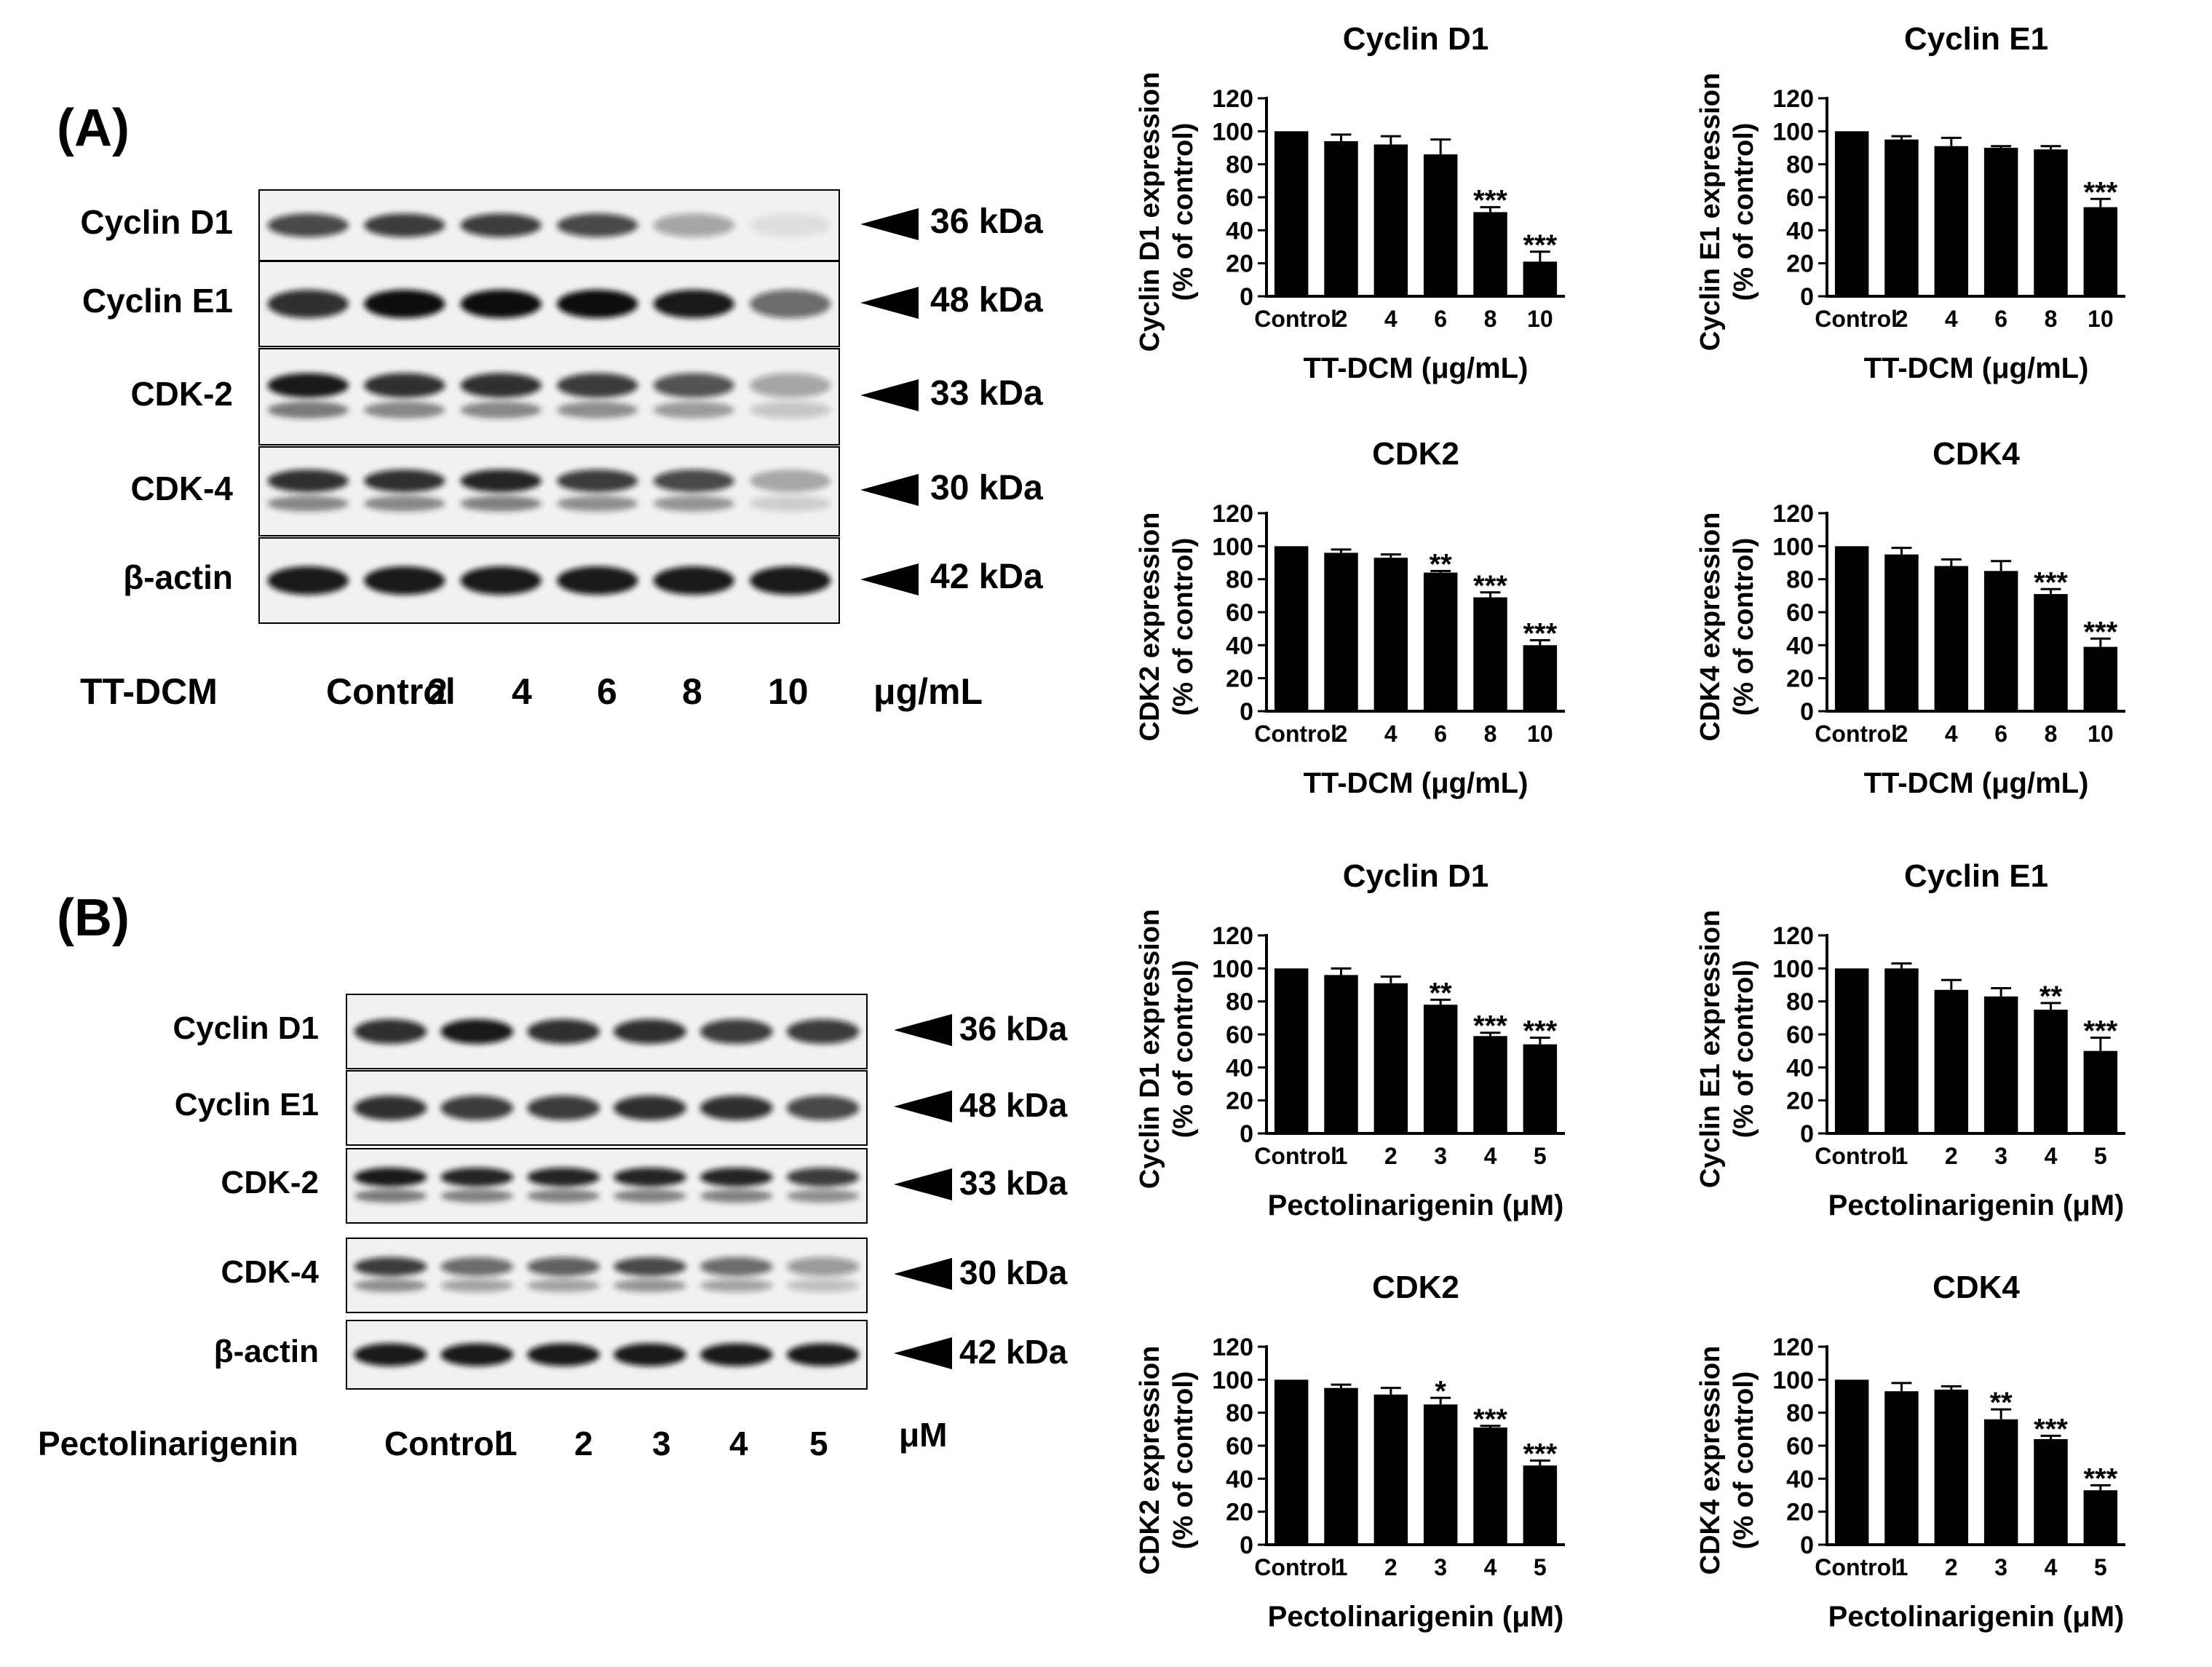 The image size is (2212, 1667). I want to click on x-tick-label: 1, so click(1341, 1567).